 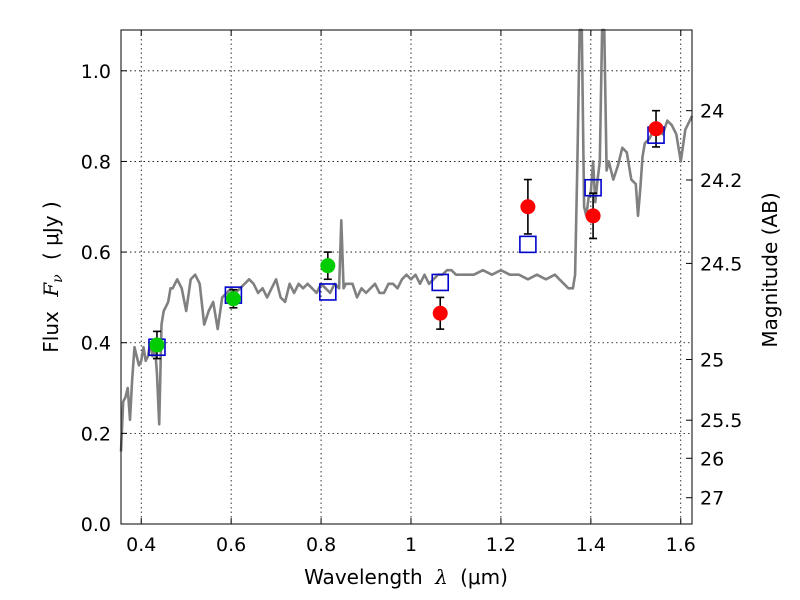 I want to click on x-tick-label: 1.4, so click(x=591, y=545).